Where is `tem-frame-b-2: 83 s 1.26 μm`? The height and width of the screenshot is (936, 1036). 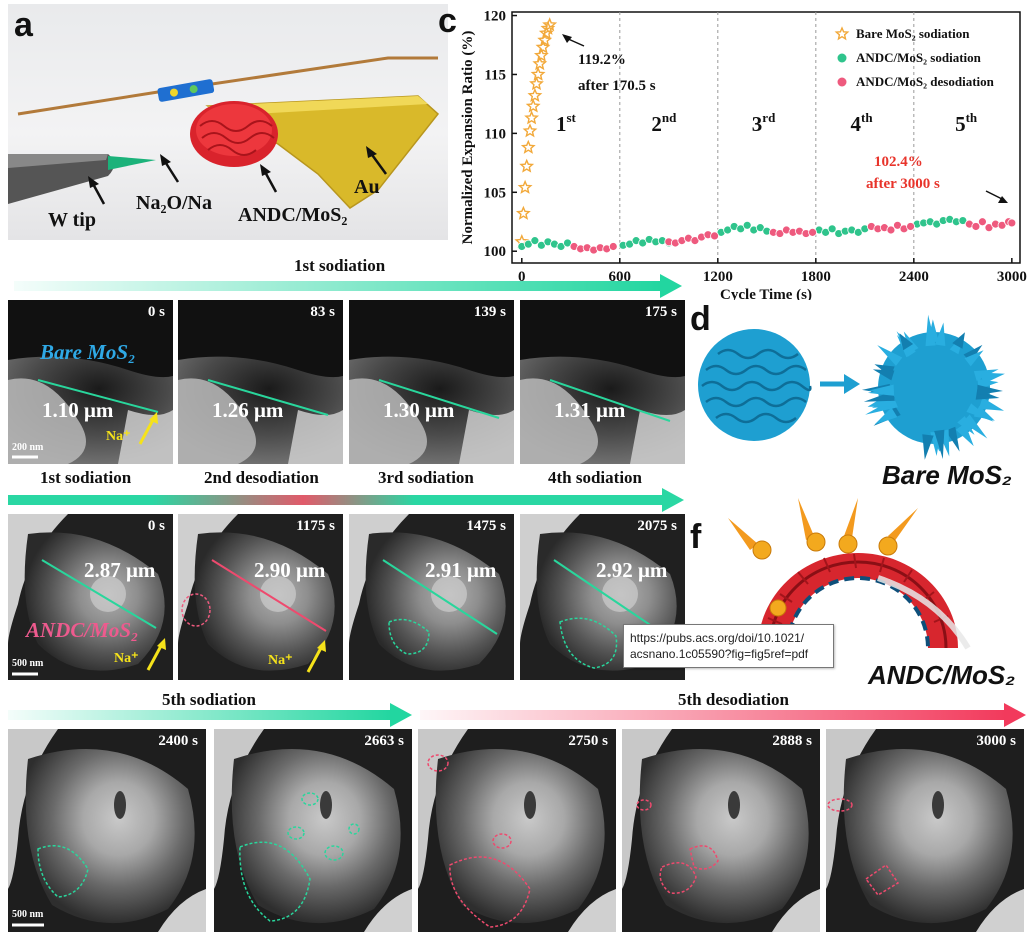
tem-frame-b-2: 83 s 1.26 μm is located at coordinates (260, 382).